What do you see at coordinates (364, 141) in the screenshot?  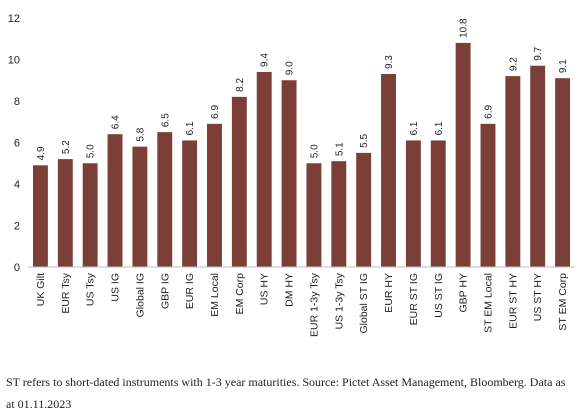 I see `bar-value-label: 5.5` at bounding box center [364, 141].